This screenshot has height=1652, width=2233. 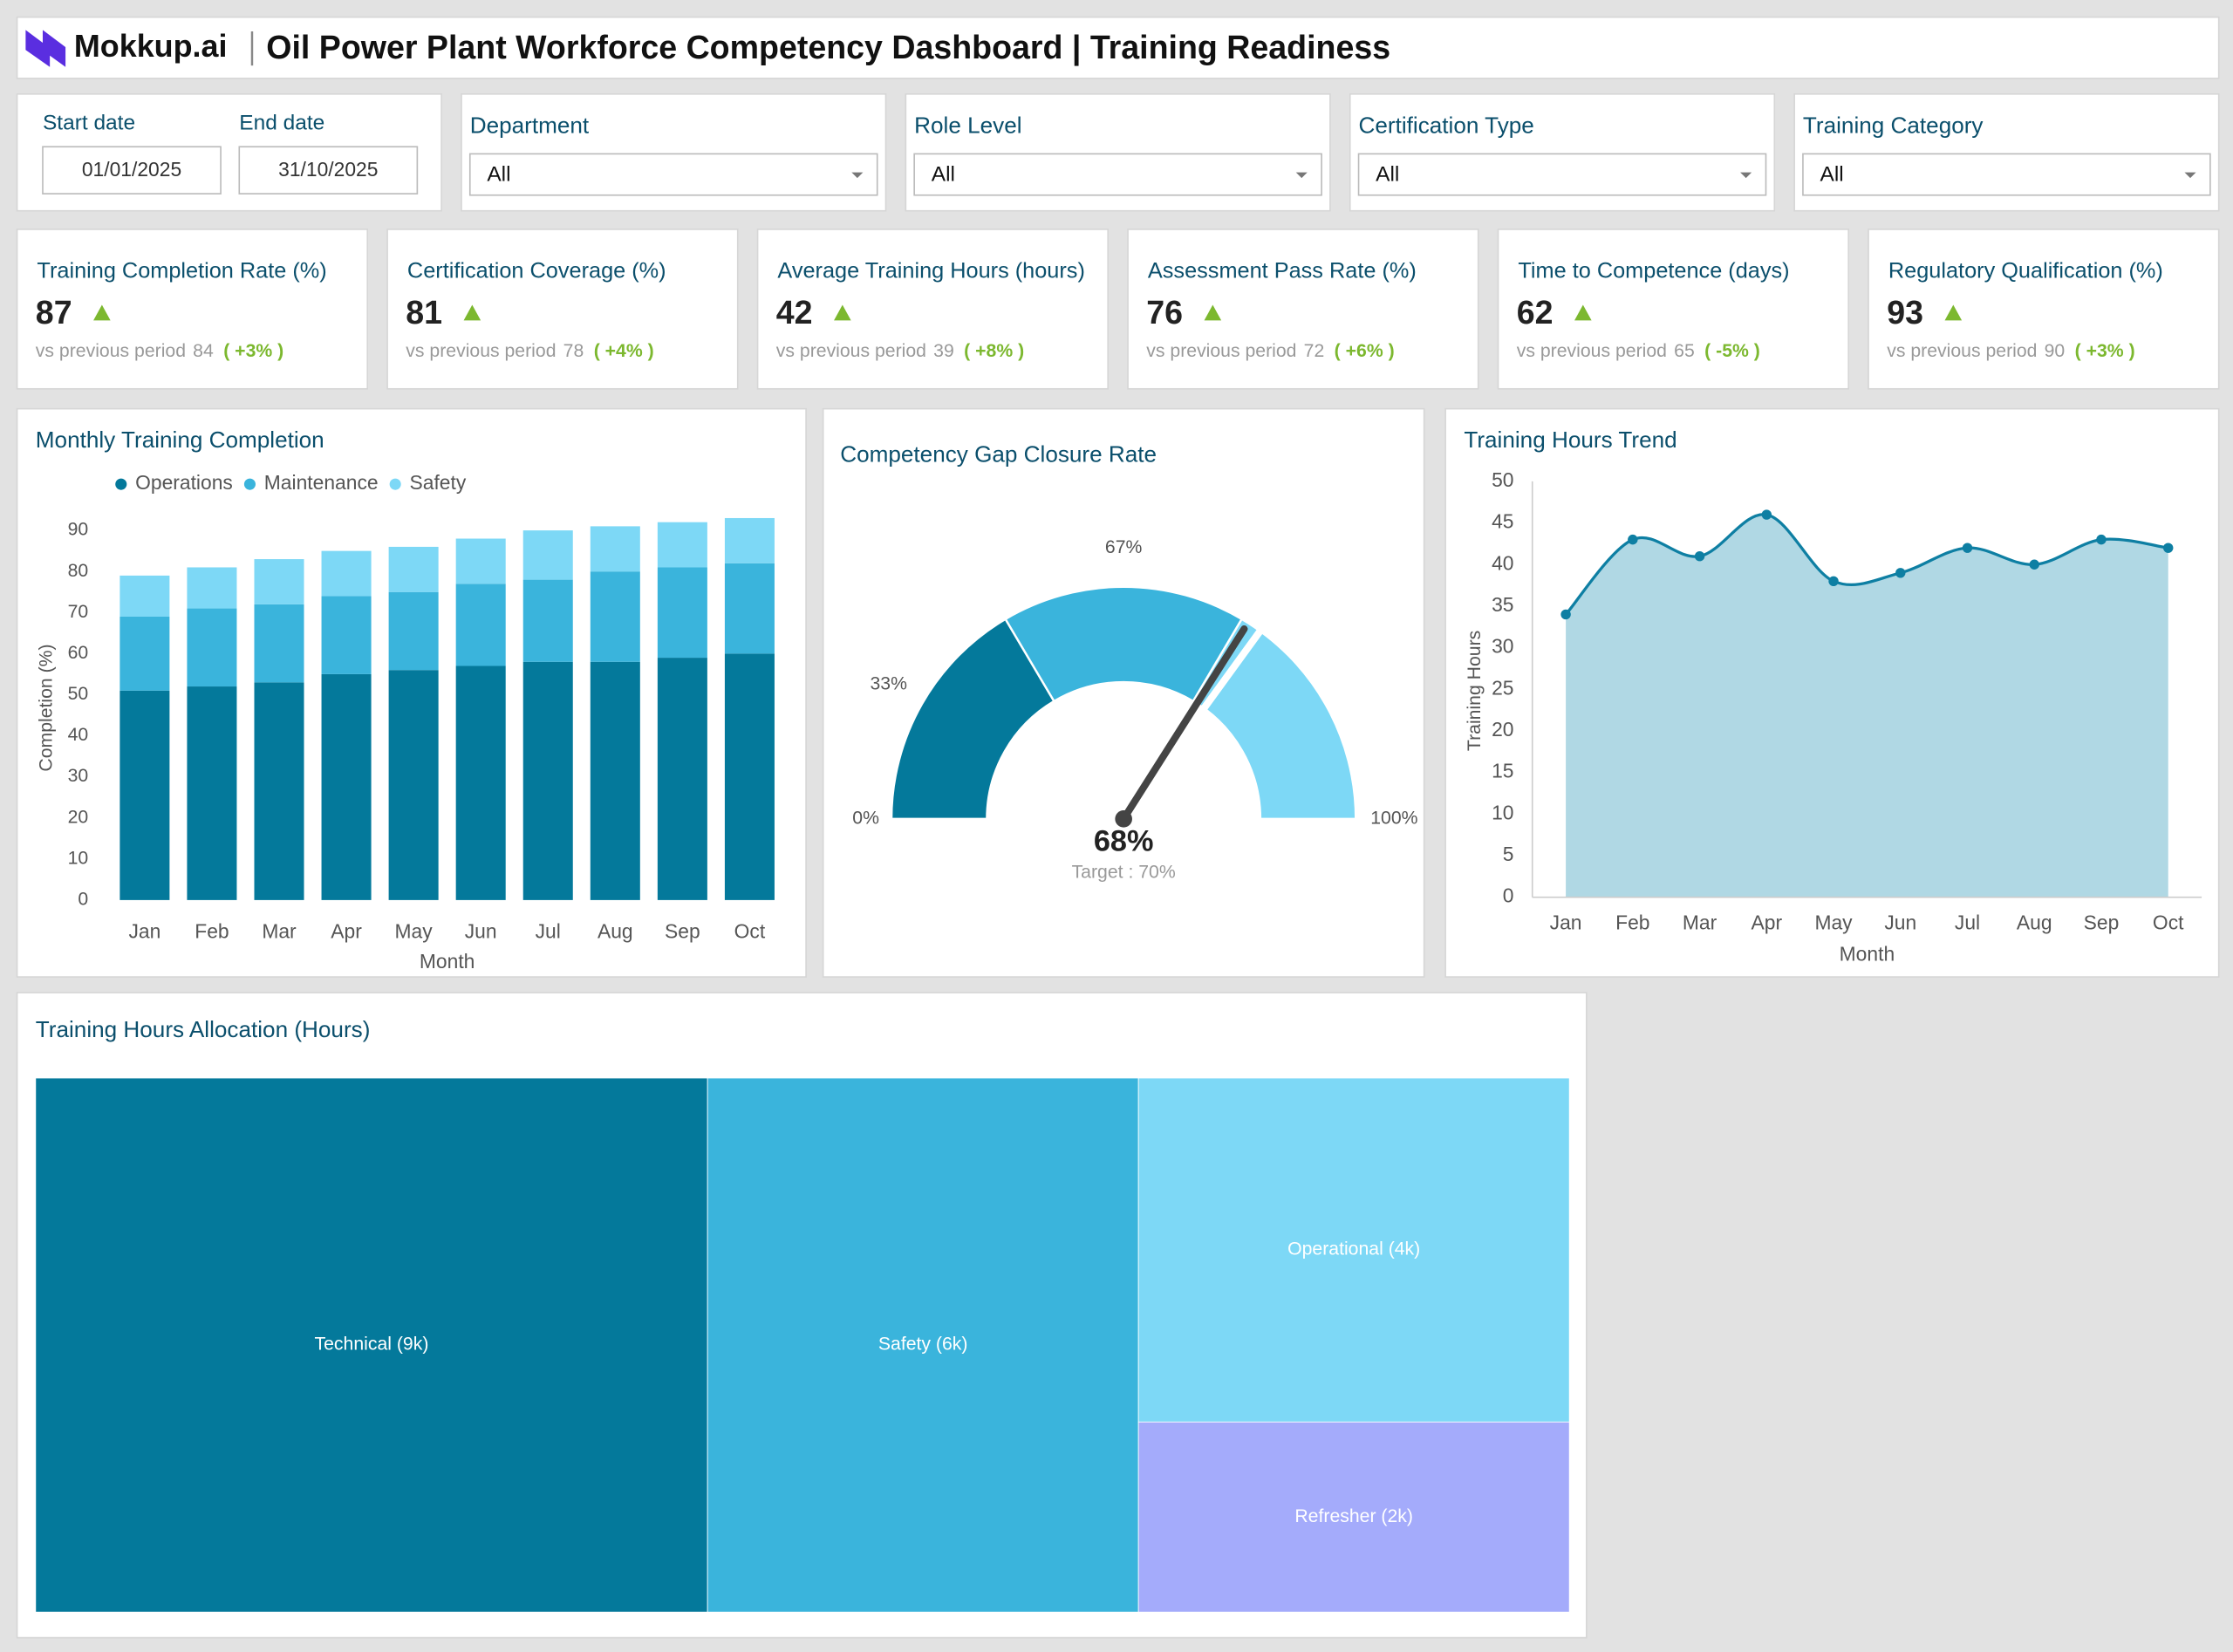 I want to click on kpi-value: 93, so click(x=1905, y=313).